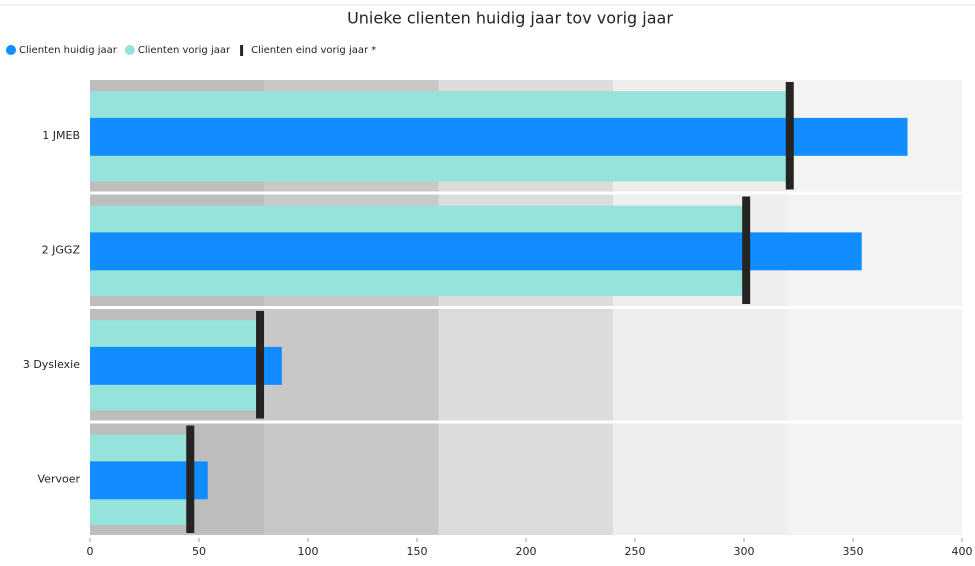 This screenshot has width=975, height=566. Describe the element at coordinates (308, 551) in the screenshot. I see `x-tick-label: 100` at that location.